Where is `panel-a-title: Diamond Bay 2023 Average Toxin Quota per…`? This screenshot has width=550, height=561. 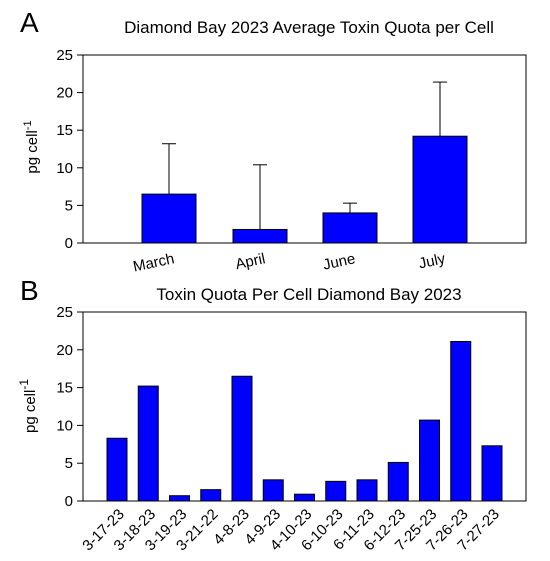 panel-a-title: Diamond Bay 2023 Average Toxin Quota per… is located at coordinates (309, 27).